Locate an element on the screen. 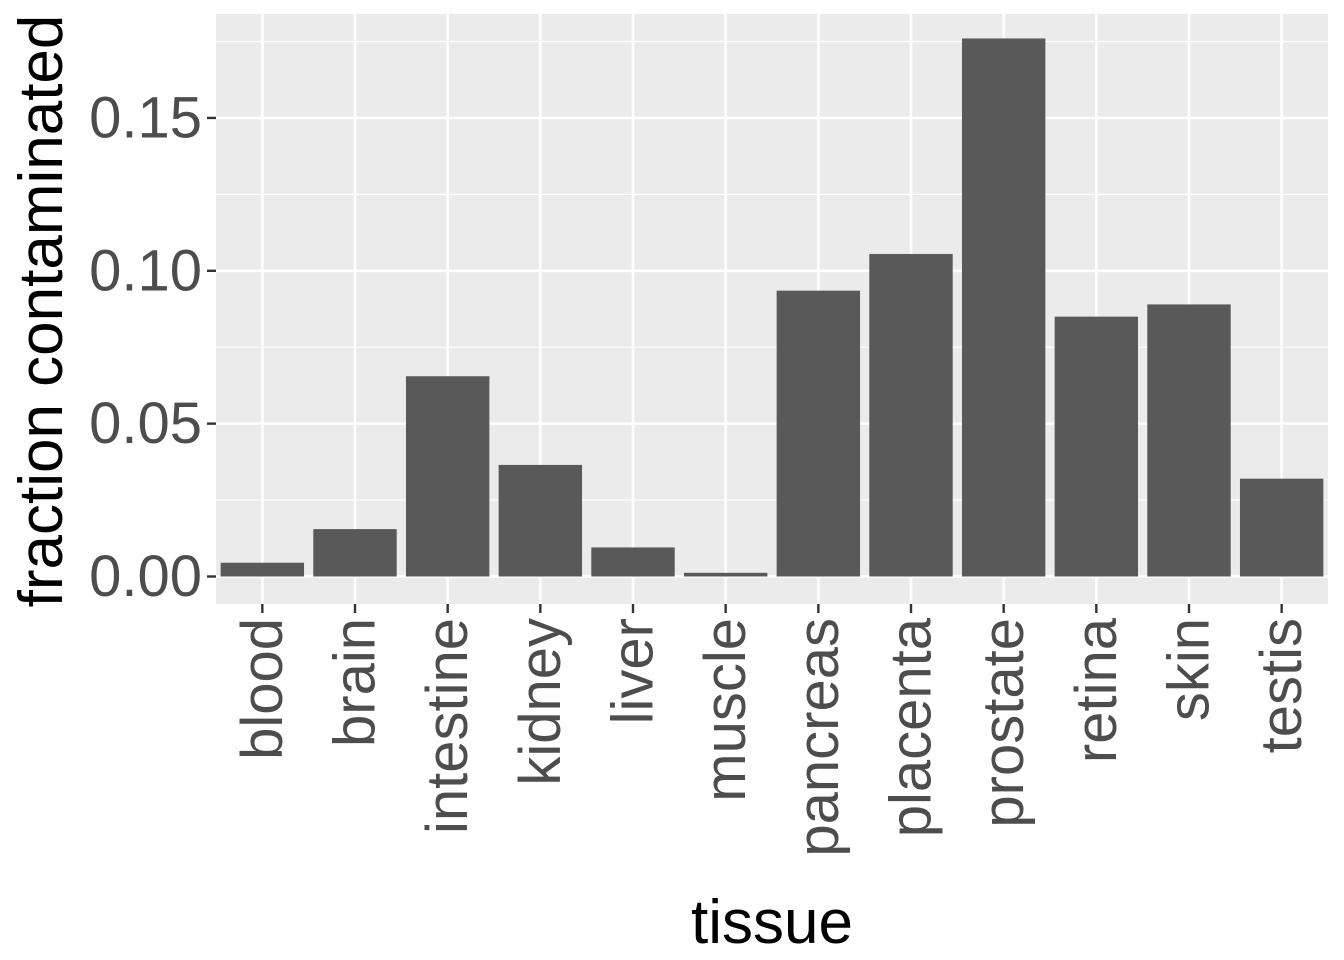  bar-testis is located at coordinates (1281, 527).